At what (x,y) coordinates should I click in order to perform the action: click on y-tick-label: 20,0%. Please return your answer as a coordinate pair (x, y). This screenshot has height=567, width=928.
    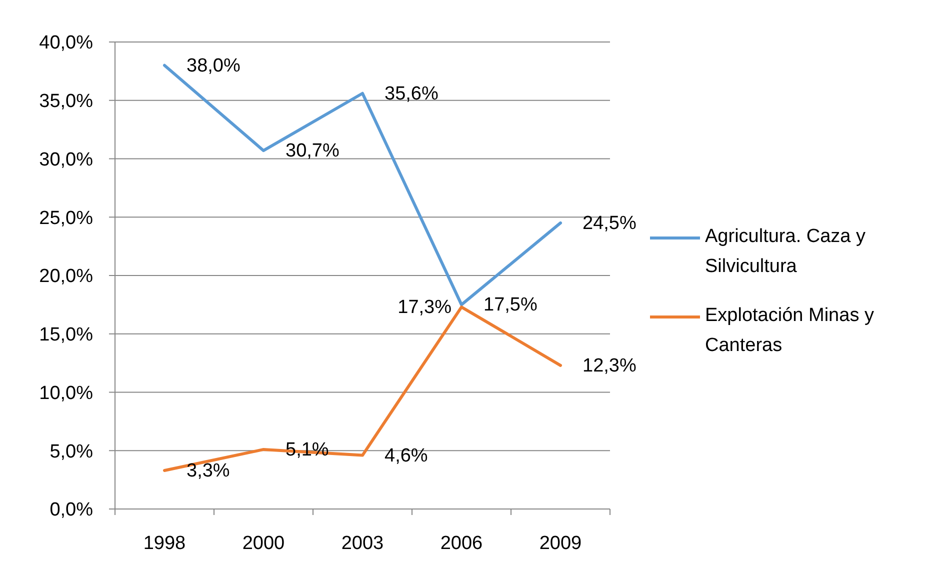
    Looking at the image, I should click on (66, 277).